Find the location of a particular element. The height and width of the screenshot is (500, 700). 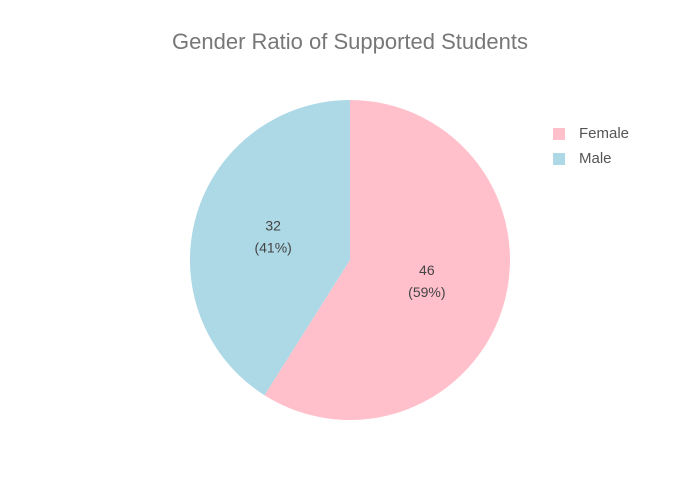

pie-slice is located at coordinates (270, 248).